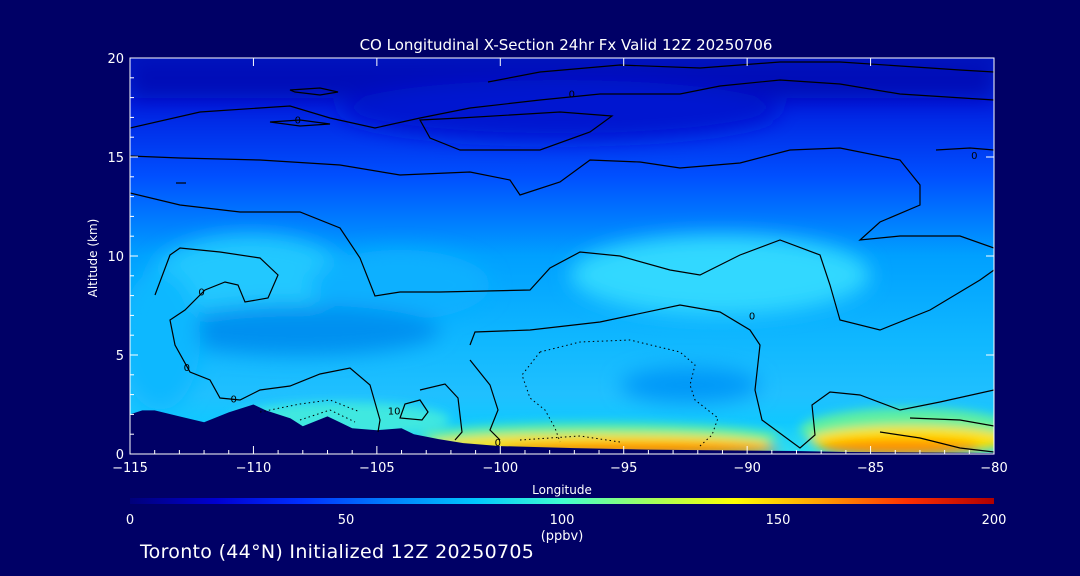 This screenshot has width=1080, height=576. I want to click on contour-low-loop, so click(414, 410).